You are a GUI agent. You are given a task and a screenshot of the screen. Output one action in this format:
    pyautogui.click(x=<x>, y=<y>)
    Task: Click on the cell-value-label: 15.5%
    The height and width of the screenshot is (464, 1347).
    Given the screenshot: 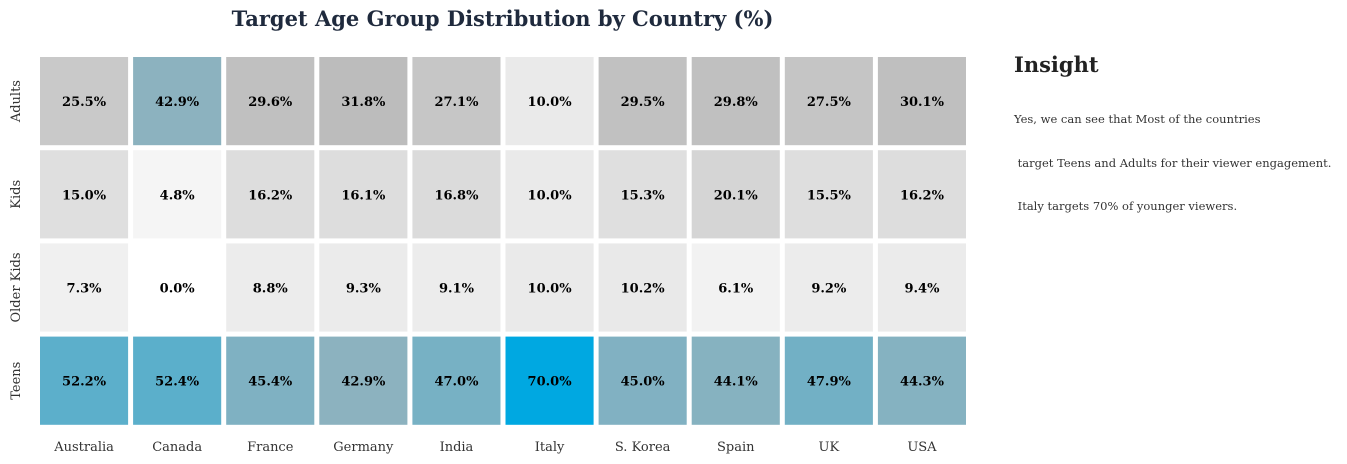 What is the action you would take?
    pyautogui.click(x=829, y=195)
    